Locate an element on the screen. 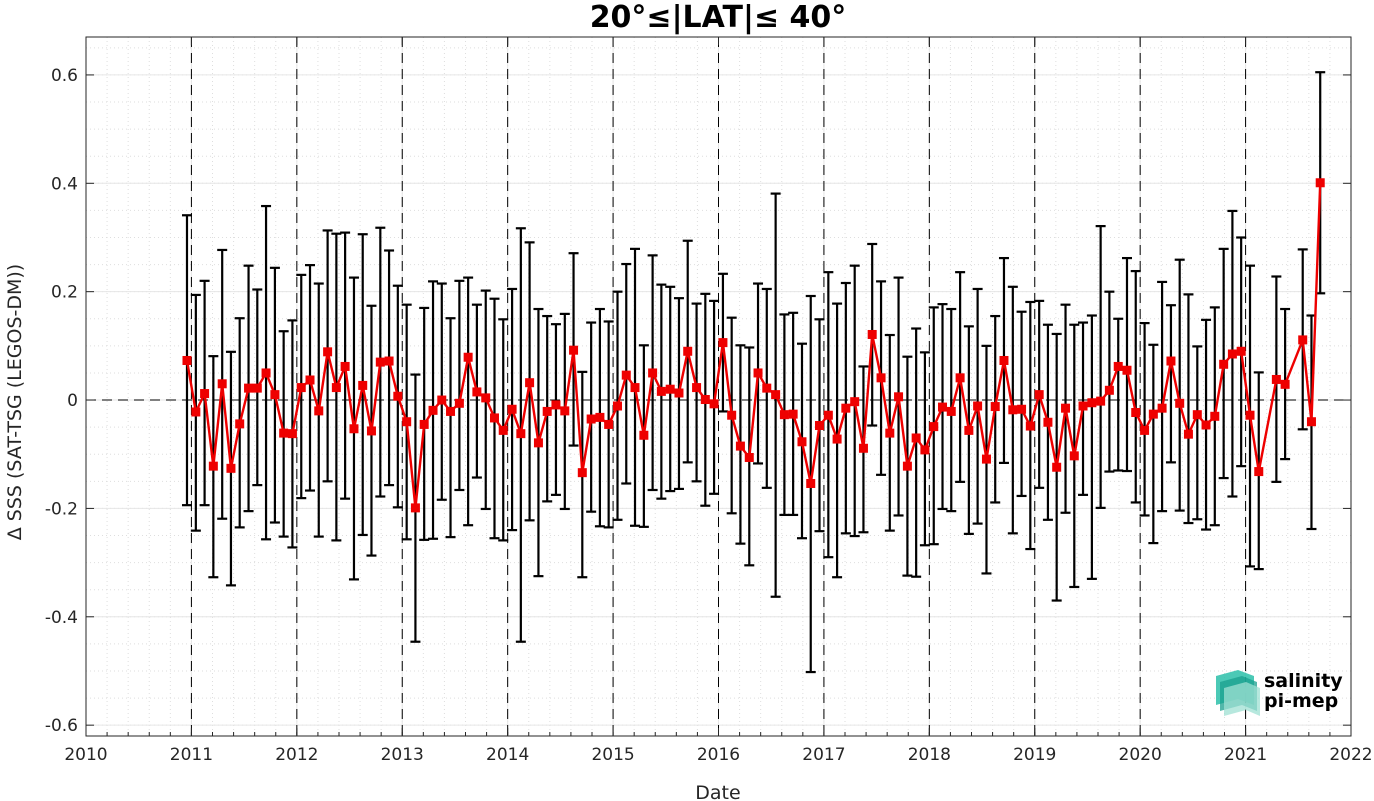 Image resolution: width=1374 pixels, height=801 pixels. logo-text-pi-mep: pi-mep is located at coordinates (1301, 701).